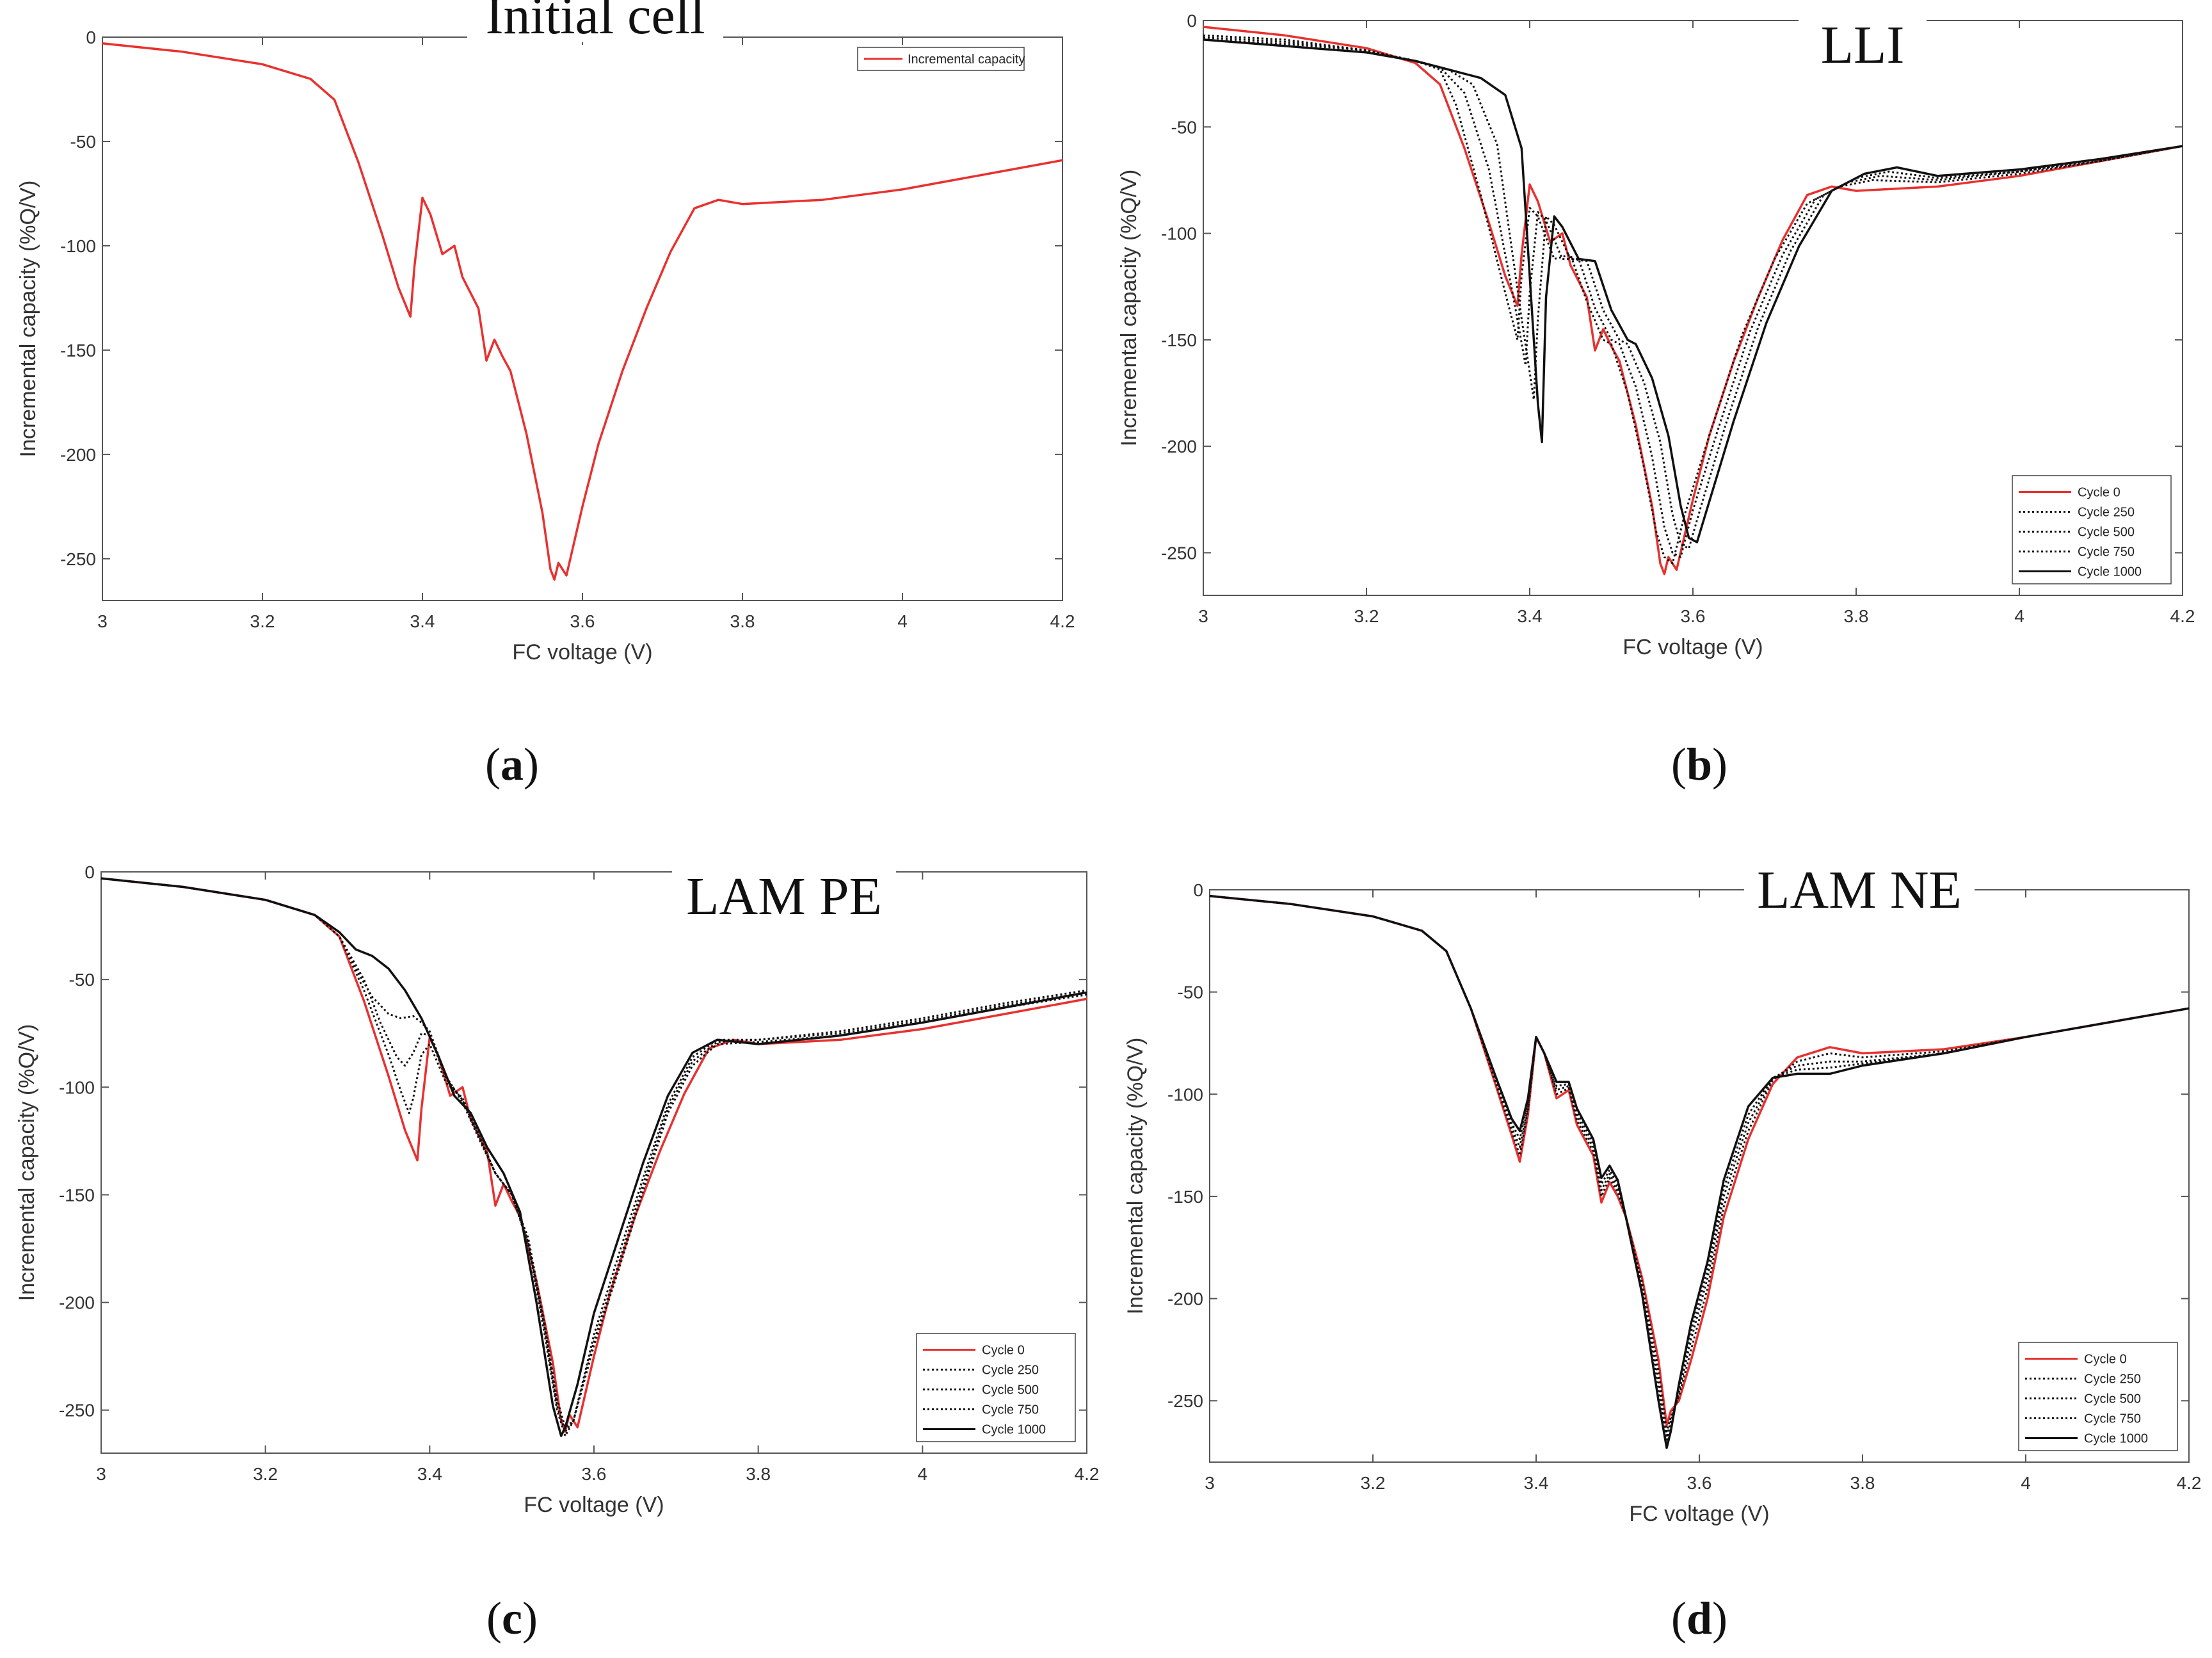 The height and width of the screenshot is (1658, 2212). Describe the element at coordinates (966, 59) in the screenshot. I see `legend-entry: Incremental capacity` at that location.